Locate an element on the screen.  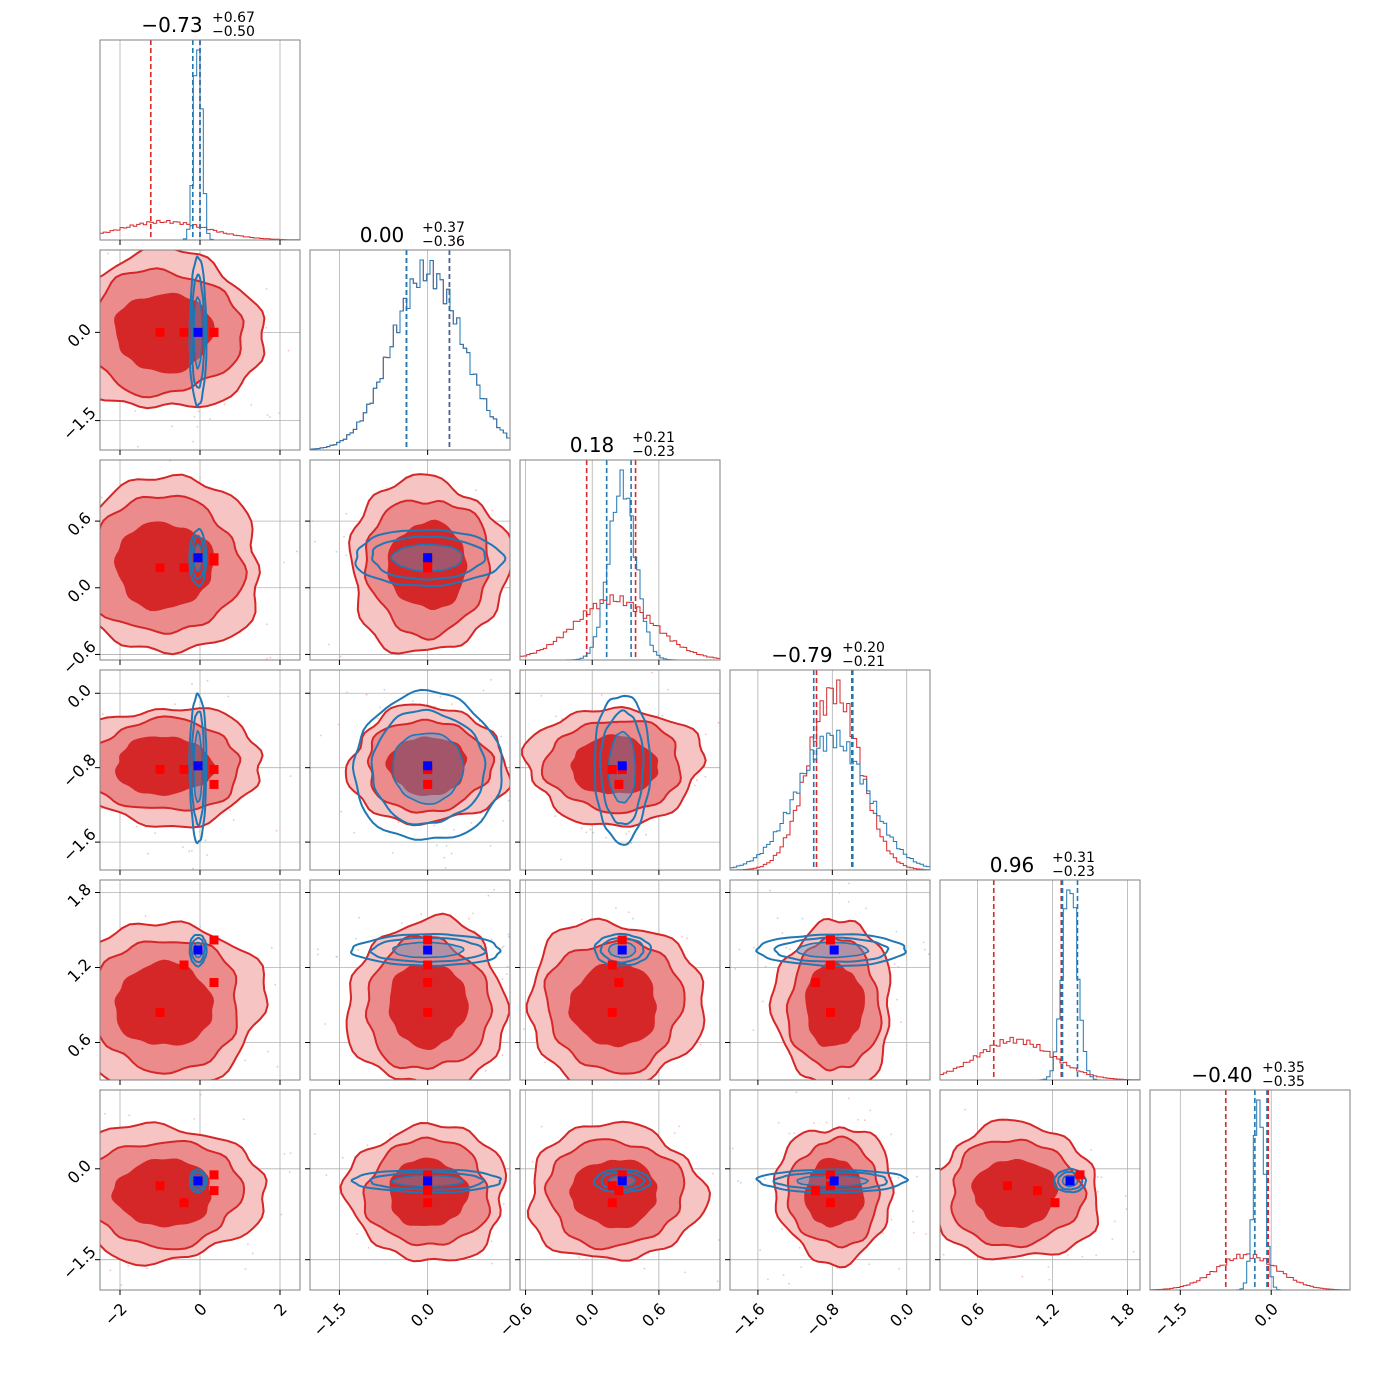
panel-5-1: −1.5 0.0 is located at coordinates (408, 1214).